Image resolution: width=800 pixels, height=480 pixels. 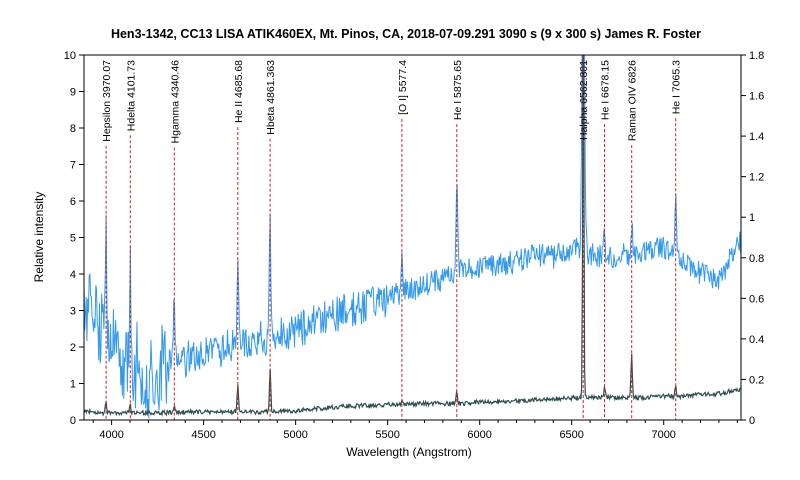 I want to click on line-label: Hgamma 4340.46, so click(x=175, y=102).